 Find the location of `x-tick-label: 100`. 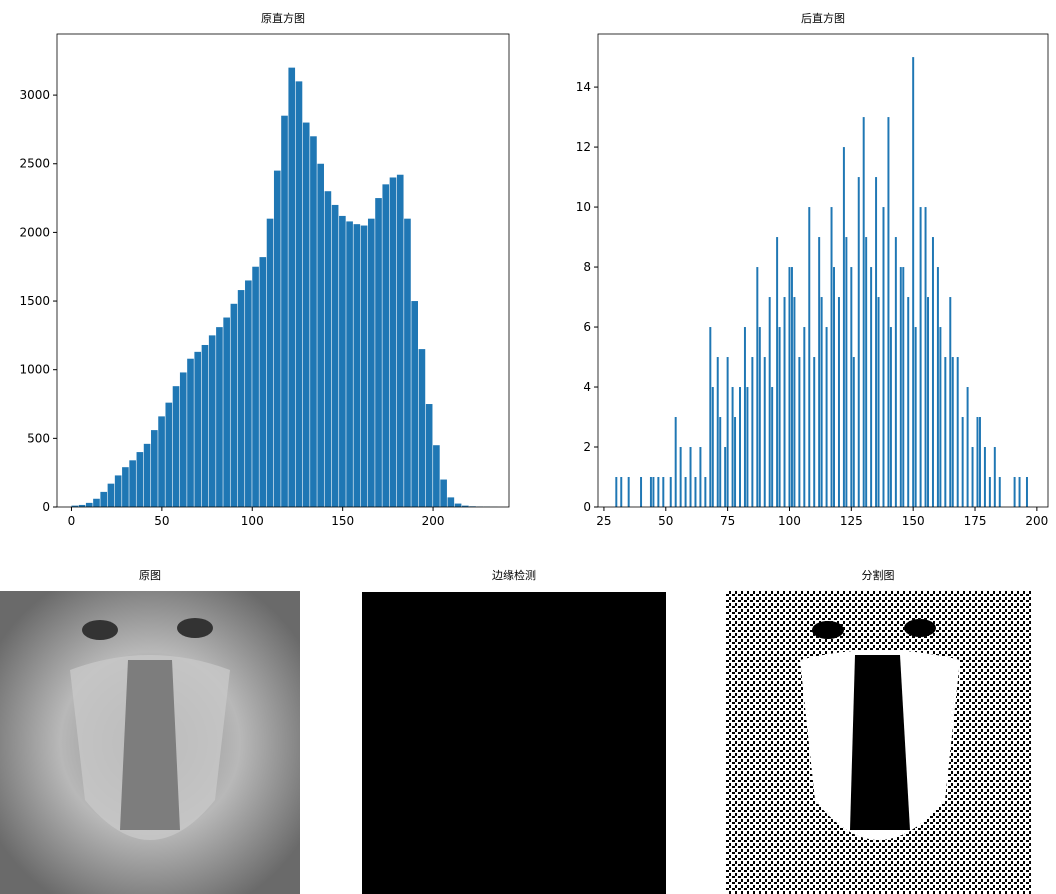

x-tick-label: 100 is located at coordinates (252, 521).